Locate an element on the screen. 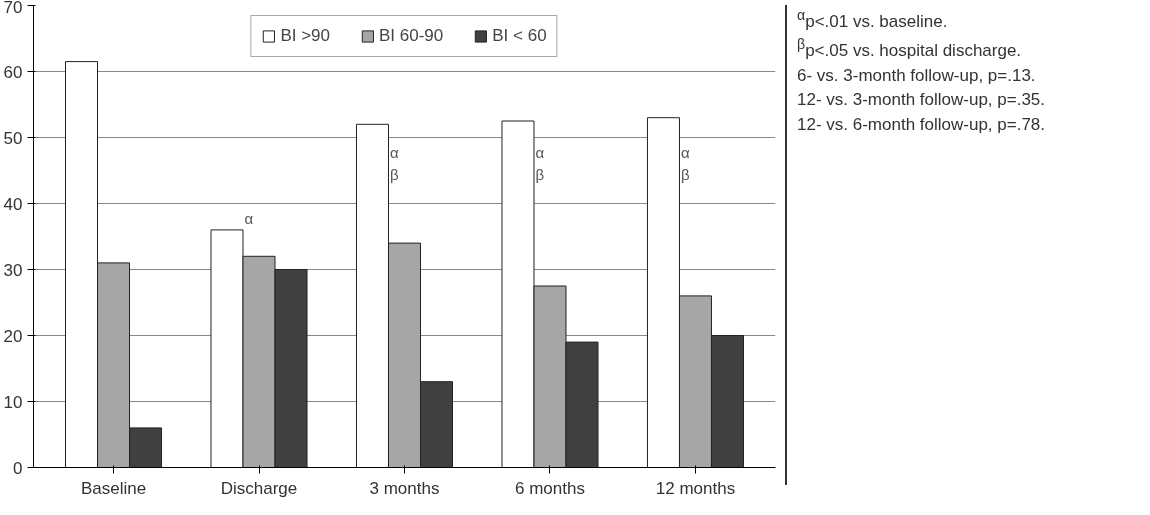  legend-label: BI 60-90 is located at coordinates (411, 36).